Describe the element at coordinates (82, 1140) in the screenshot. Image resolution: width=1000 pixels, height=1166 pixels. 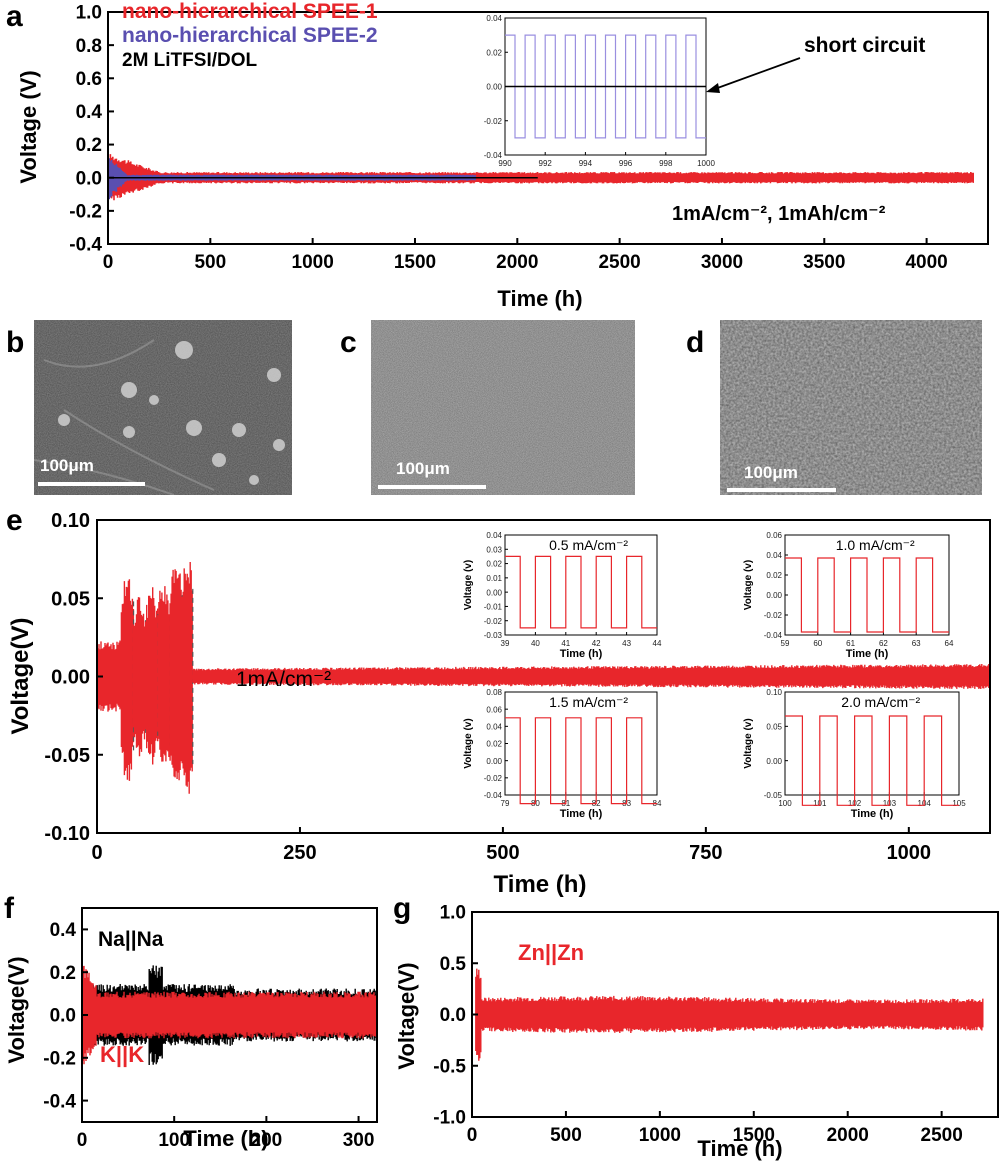
I see `axis-f-xtick-label: 0` at that location.